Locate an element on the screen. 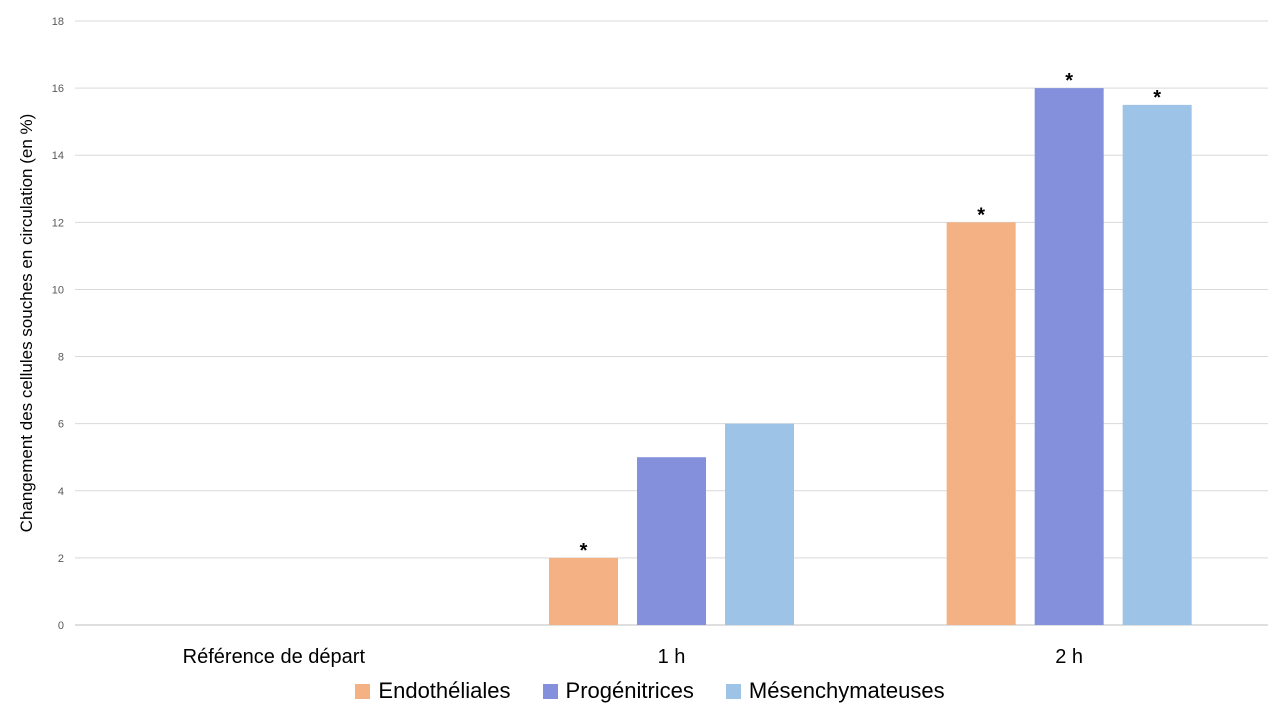 This screenshot has width=1280, height=720. y-tick-label: 2 is located at coordinates (61, 559).